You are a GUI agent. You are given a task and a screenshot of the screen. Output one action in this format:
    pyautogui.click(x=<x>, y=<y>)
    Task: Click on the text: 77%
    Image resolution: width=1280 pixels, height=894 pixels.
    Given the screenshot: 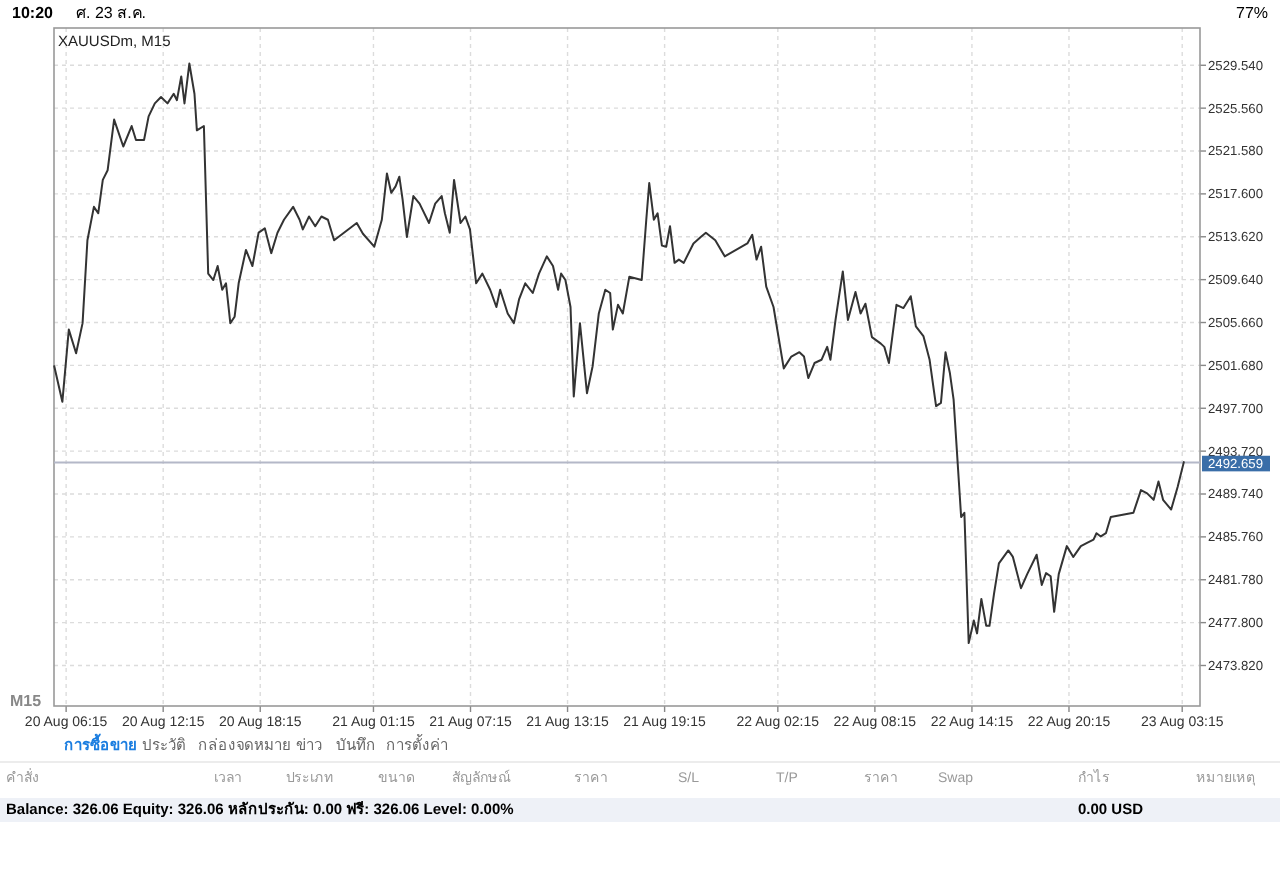 What is the action you would take?
    pyautogui.click(x=1252, y=13)
    